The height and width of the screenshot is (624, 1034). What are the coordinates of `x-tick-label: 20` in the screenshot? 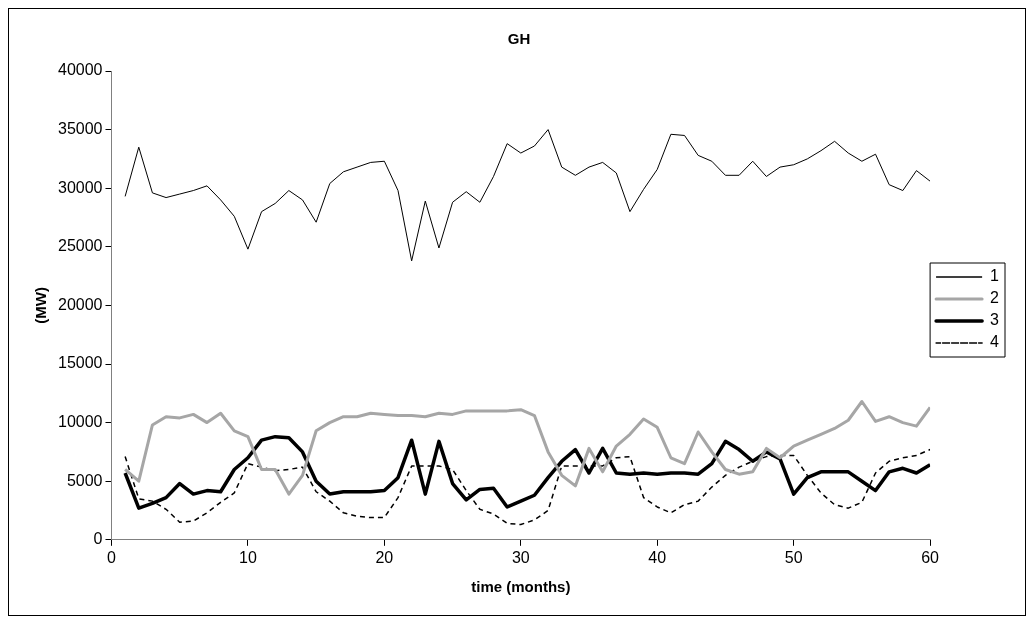 It's located at (384, 557).